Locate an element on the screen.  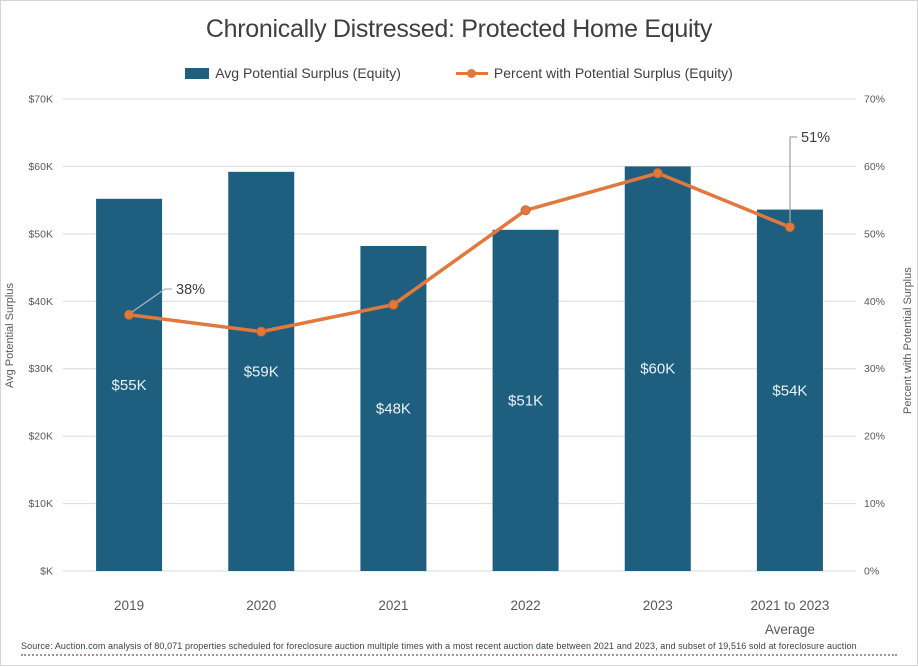
bar-data-label: $59K is located at coordinates (261, 371).